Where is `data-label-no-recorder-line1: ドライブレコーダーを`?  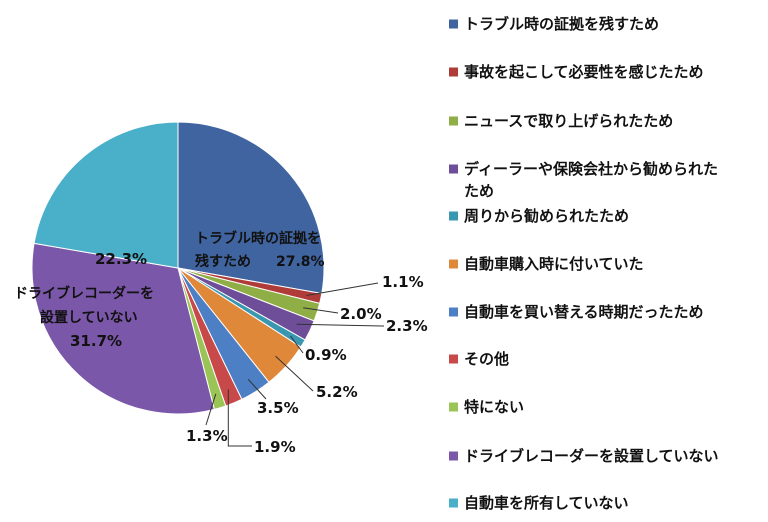 data-label-no-recorder-line1: ドライブレコーダーを is located at coordinates (84, 293).